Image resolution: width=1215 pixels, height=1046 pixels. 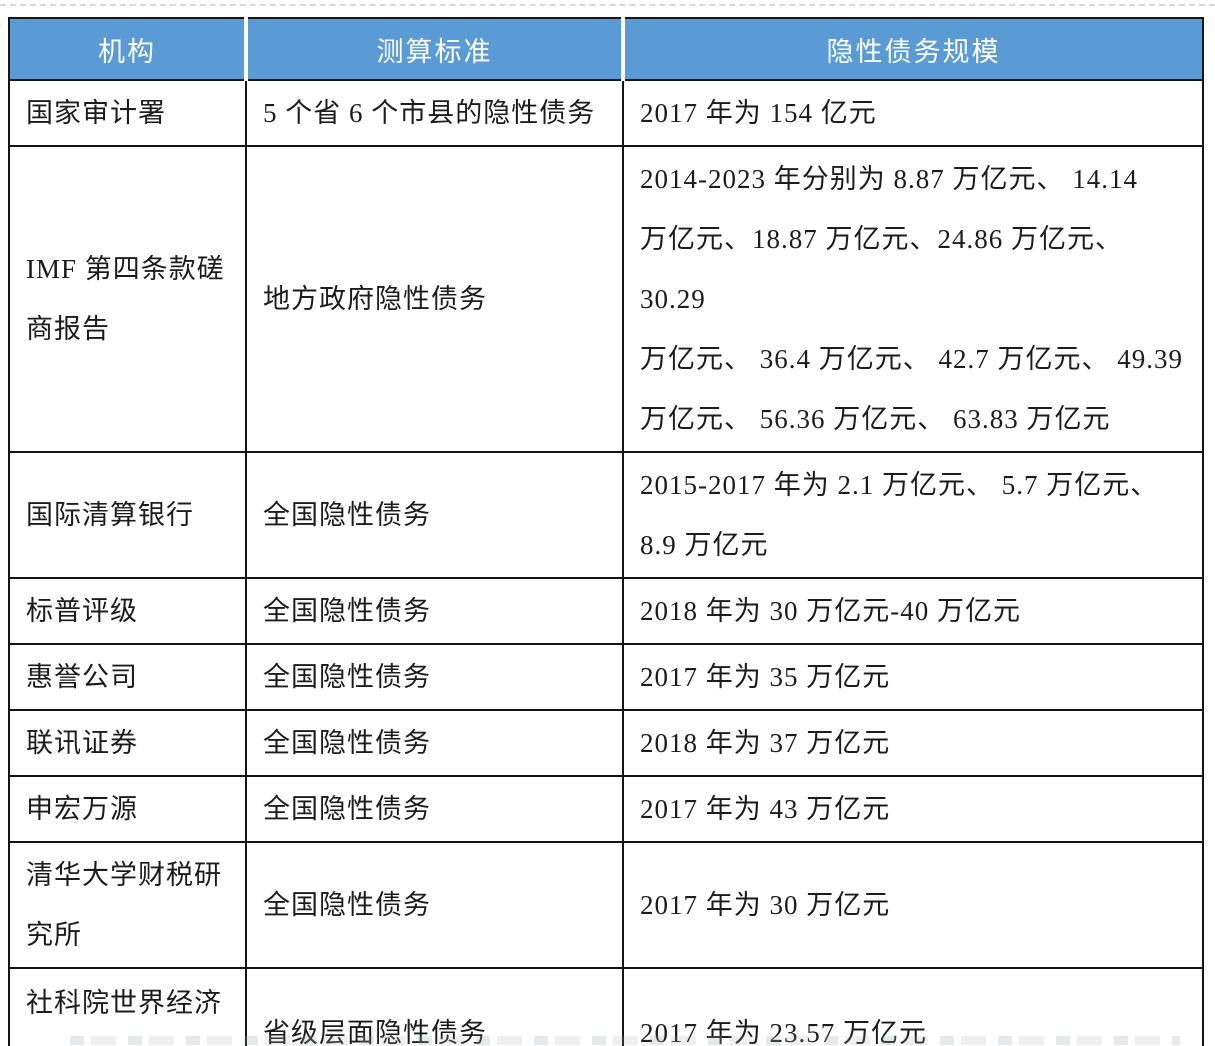 I want to click on org-cell: 标普评级, so click(x=127, y=611).